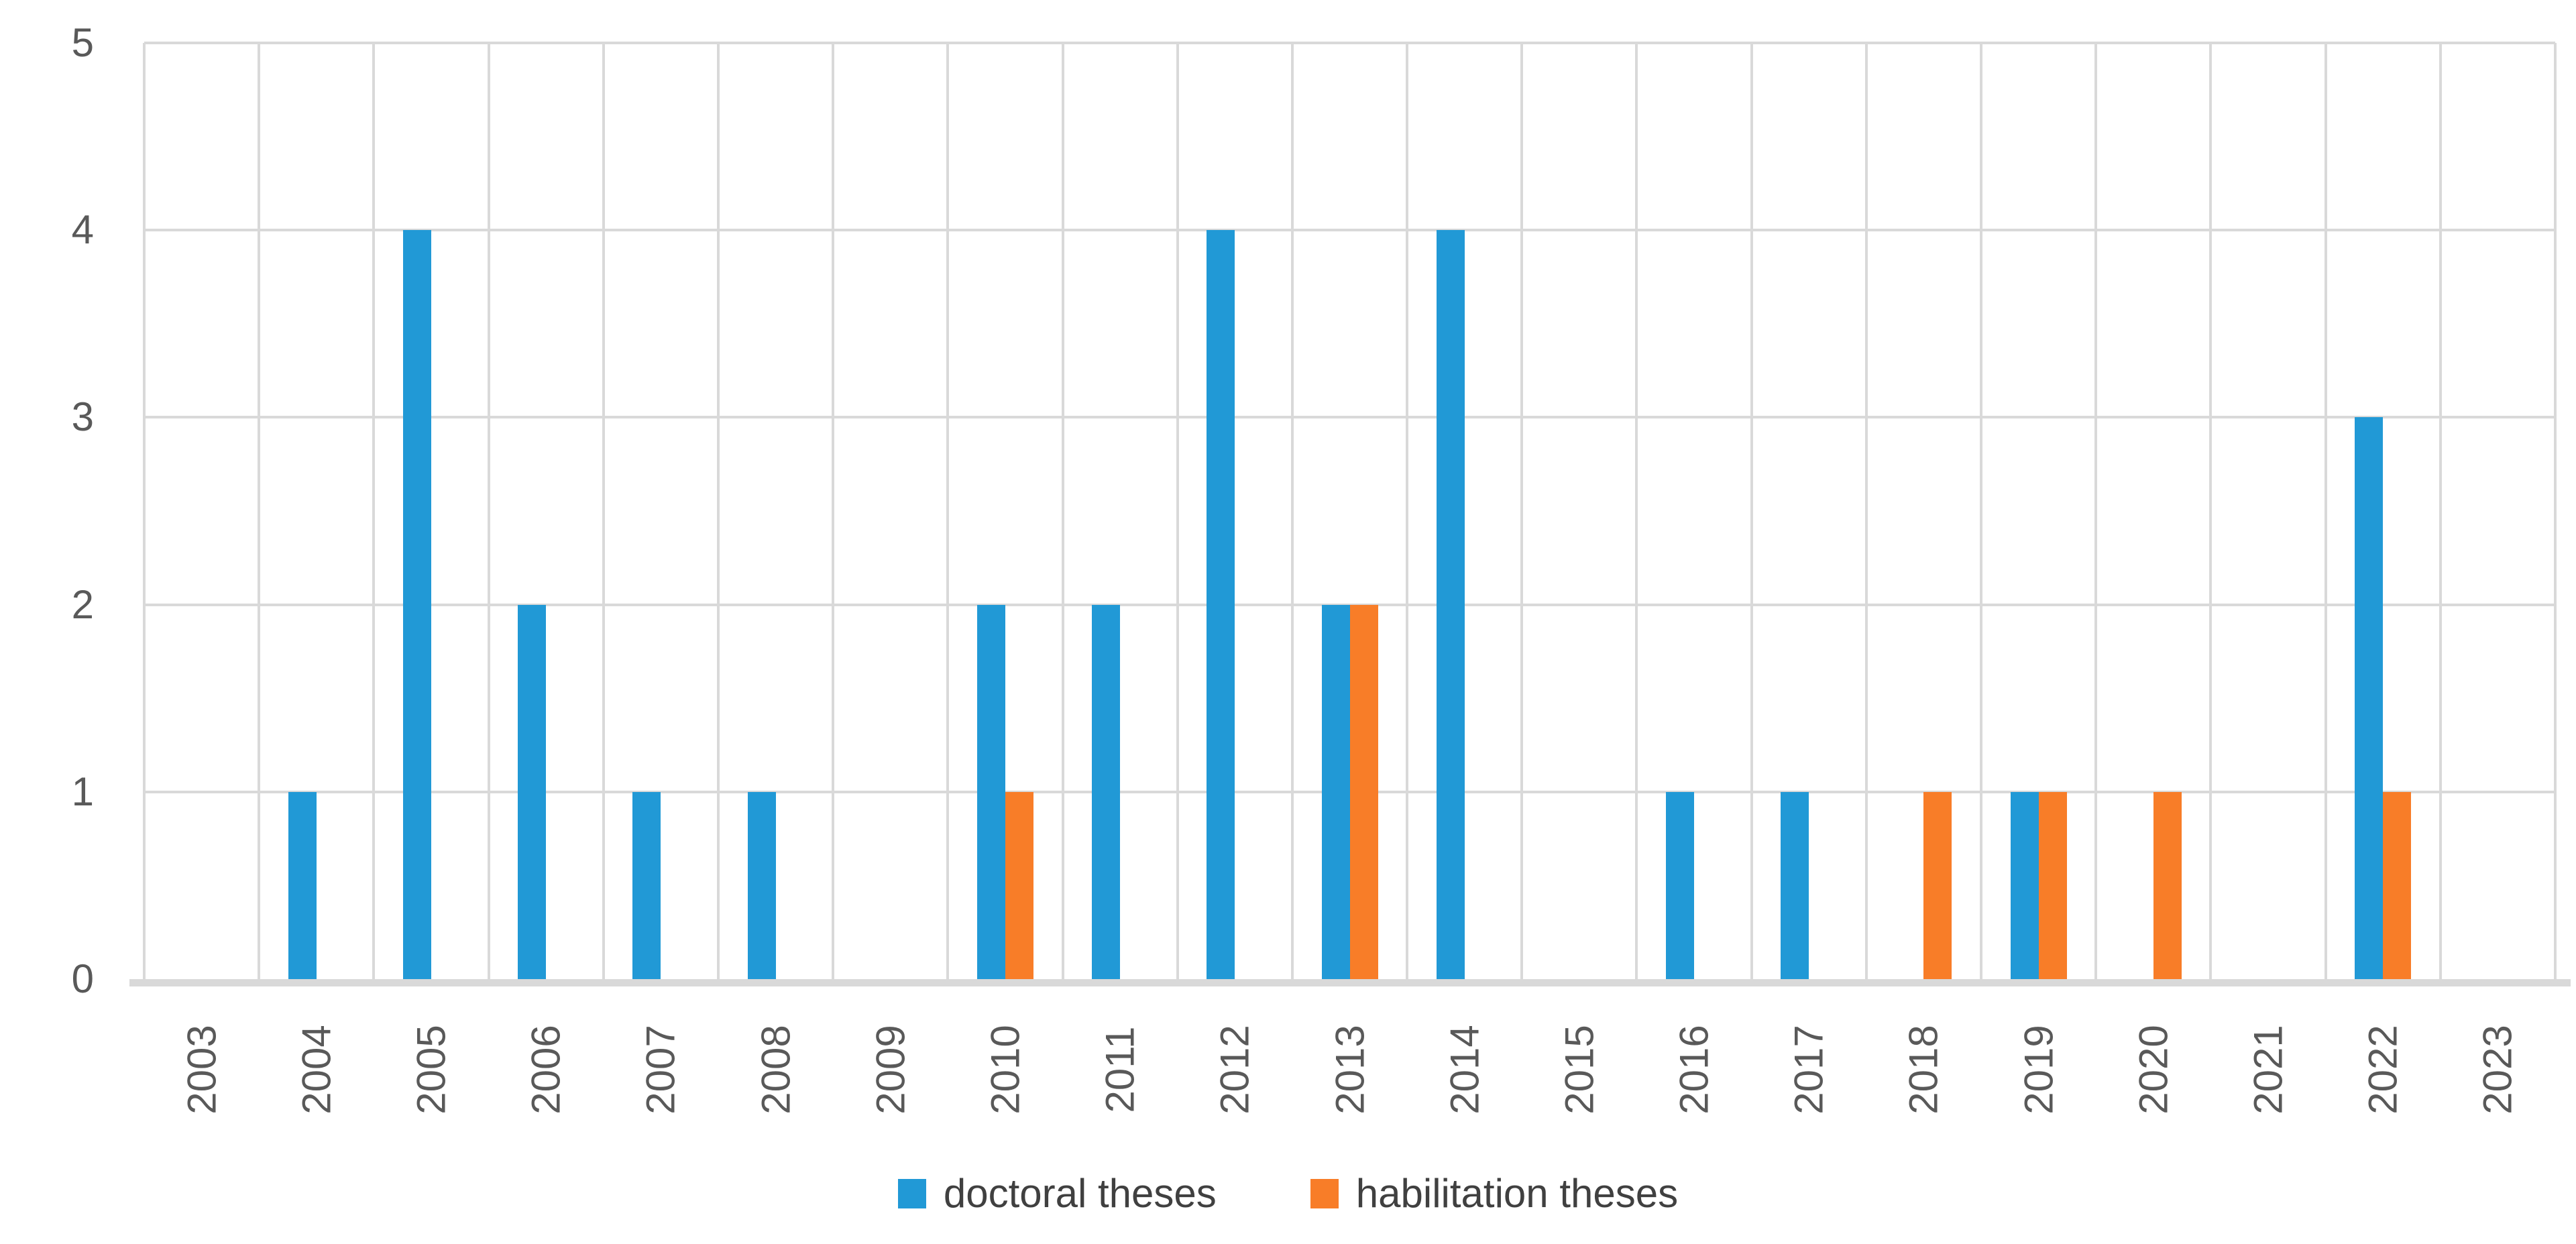 The width and height of the screenshot is (2576, 1244). Describe the element at coordinates (2497, 1070) in the screenshot. I see `x-axis-label: 2023` at that location.